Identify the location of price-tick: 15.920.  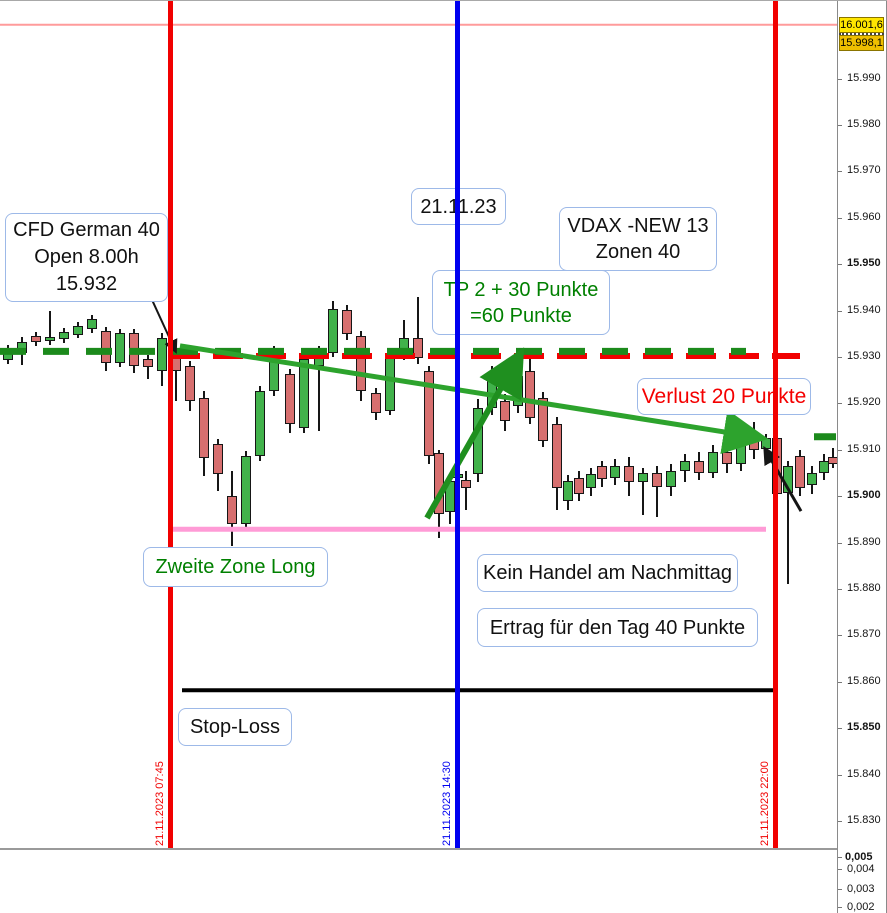
(864, 402).